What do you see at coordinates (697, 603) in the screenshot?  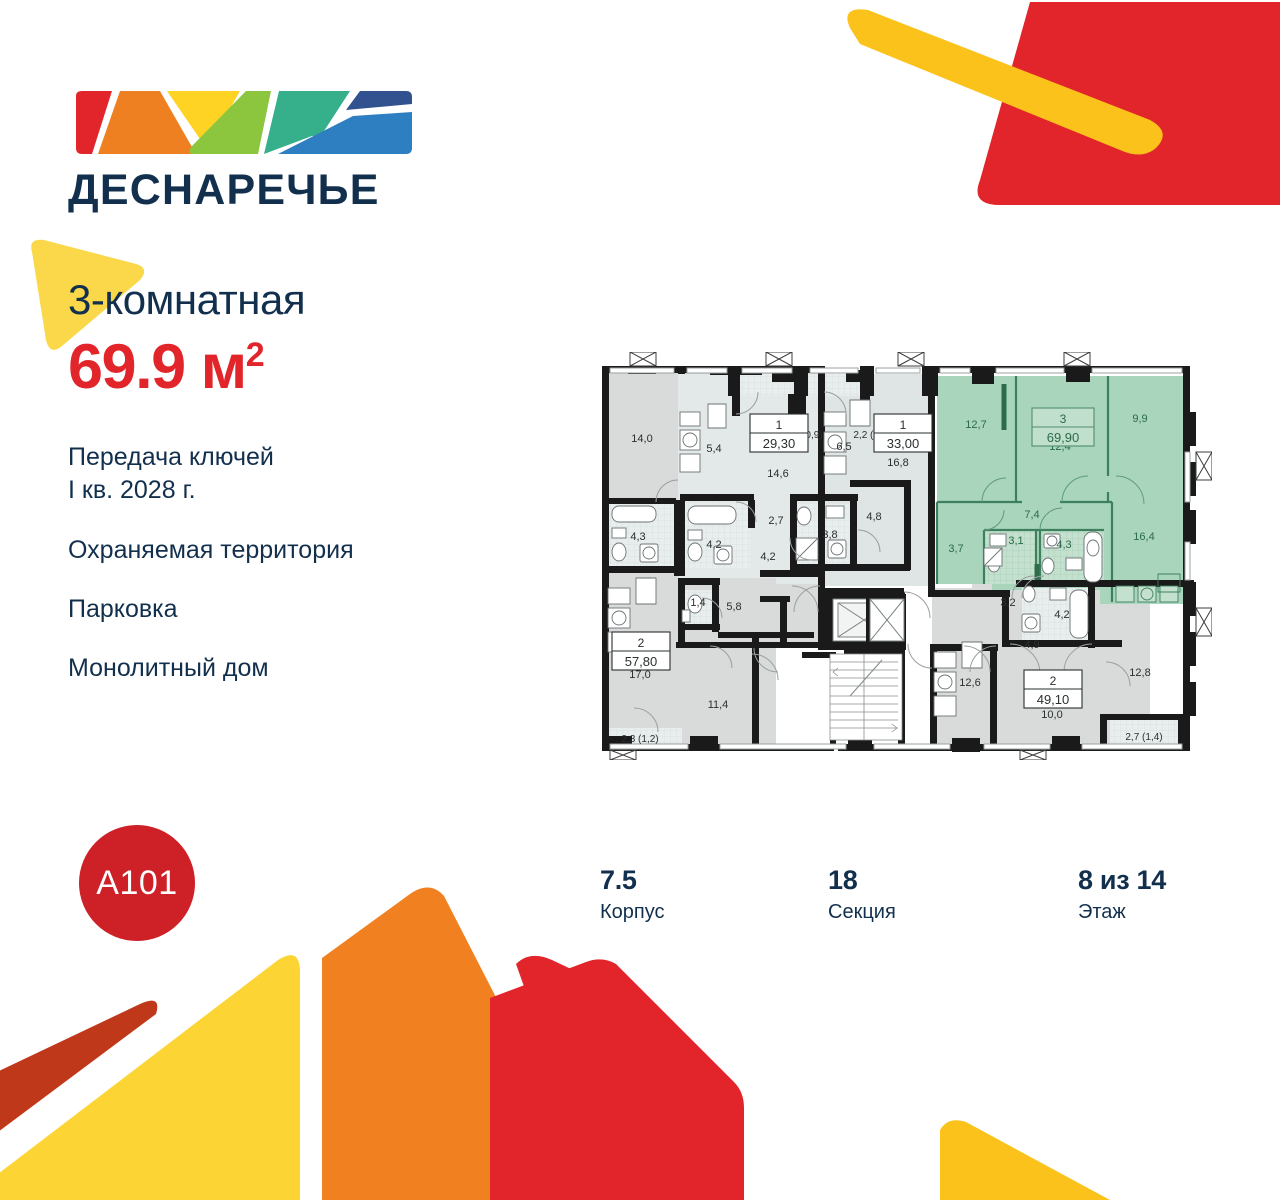 I see `room-label-1-4: 1,4` at bounding box center [697, 603].